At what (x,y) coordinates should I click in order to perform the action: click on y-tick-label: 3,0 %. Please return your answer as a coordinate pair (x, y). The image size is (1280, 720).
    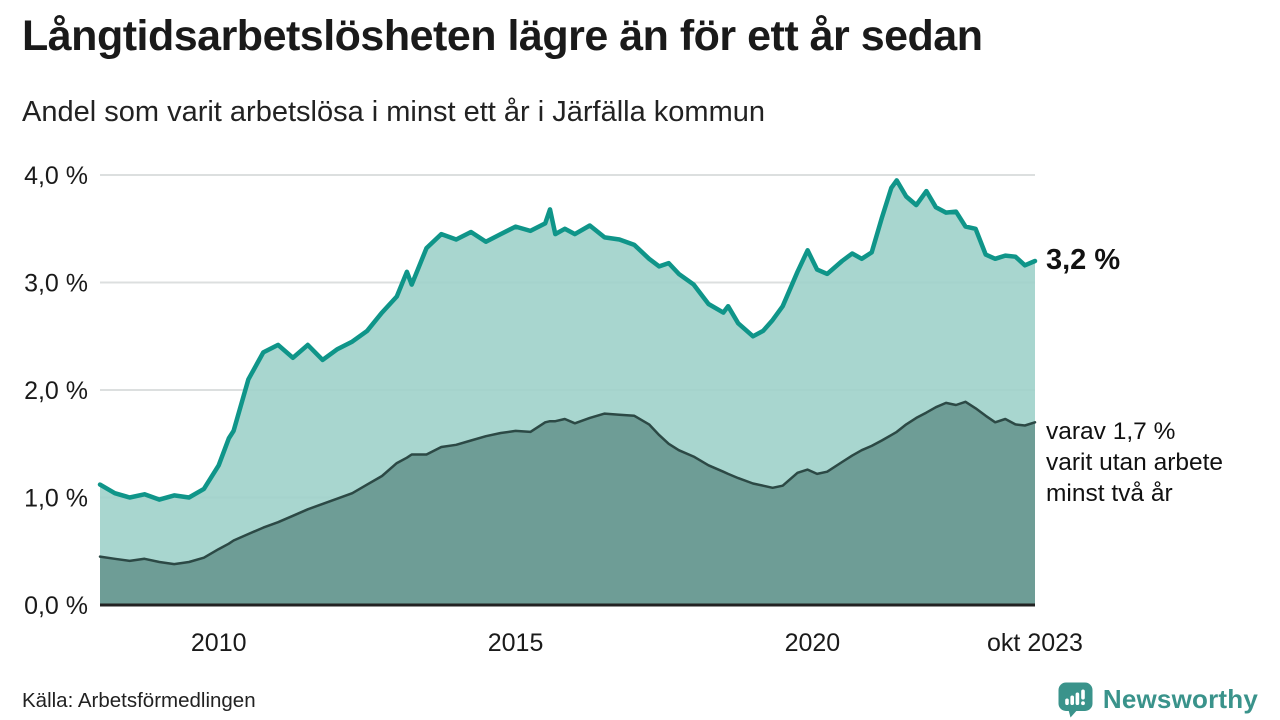
    Looking at the image, I should click on (56, 284).